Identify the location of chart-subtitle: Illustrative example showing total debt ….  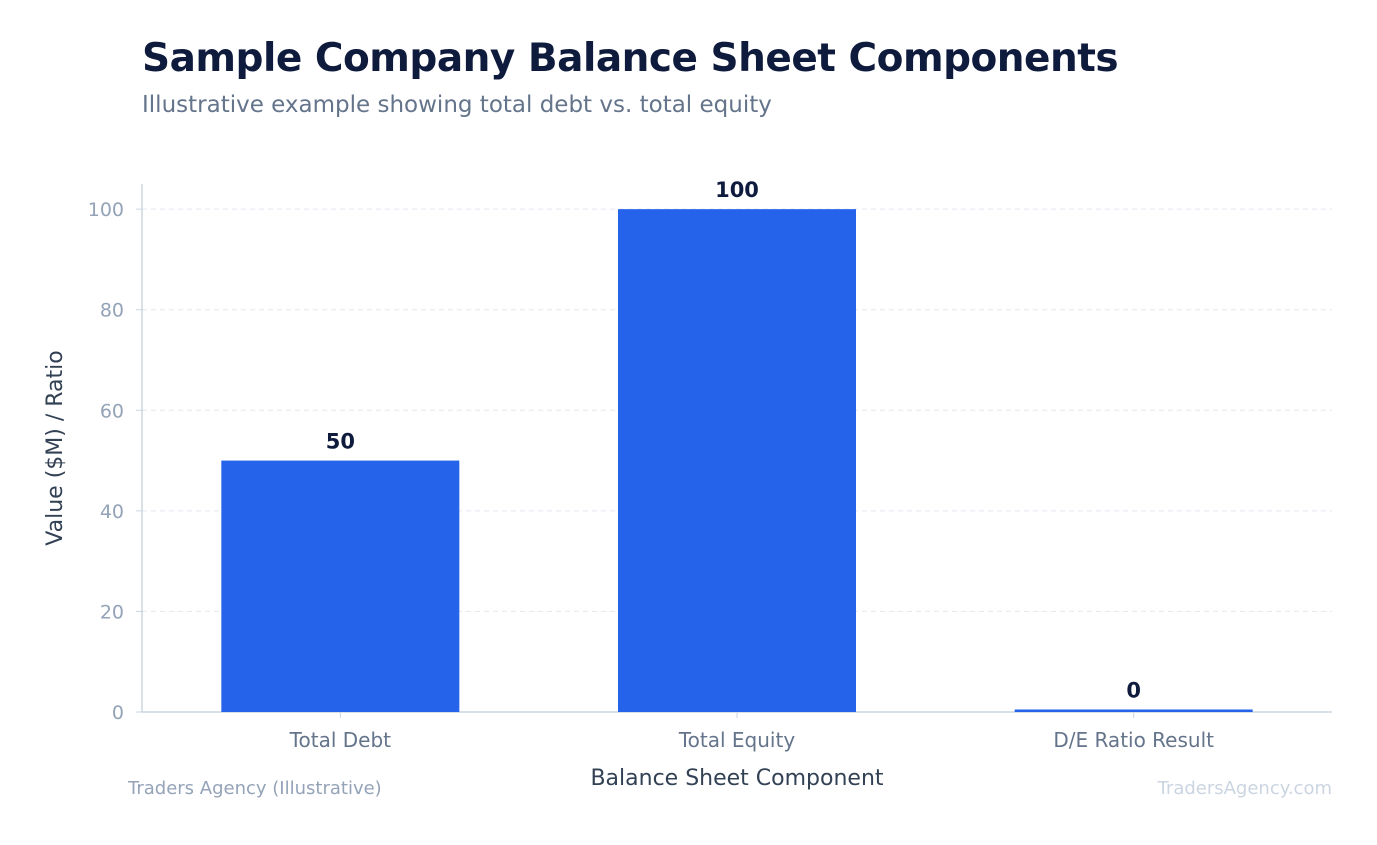
(457, 105).